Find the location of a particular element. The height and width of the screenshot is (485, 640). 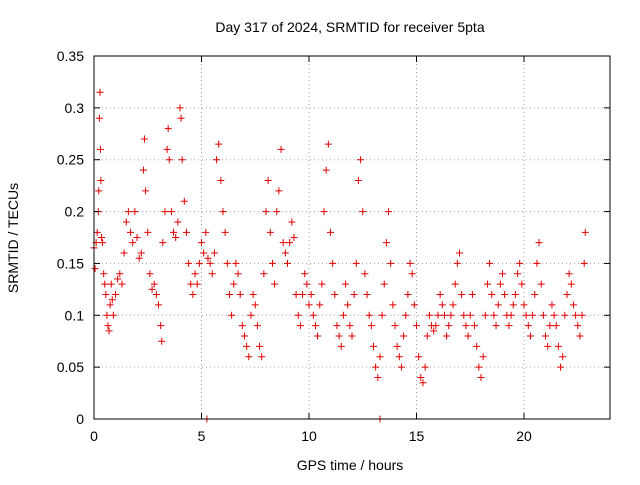

y-axis-label: SRMTID / TECUs is located at coordinates (13, 238).